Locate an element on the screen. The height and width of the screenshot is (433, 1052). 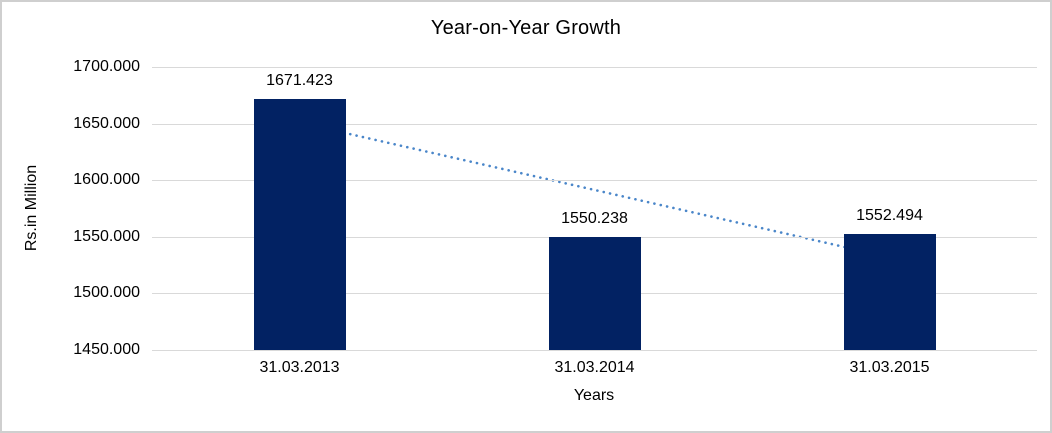
bar-value-label: 1671.423 is located at coordinates (299, 81).